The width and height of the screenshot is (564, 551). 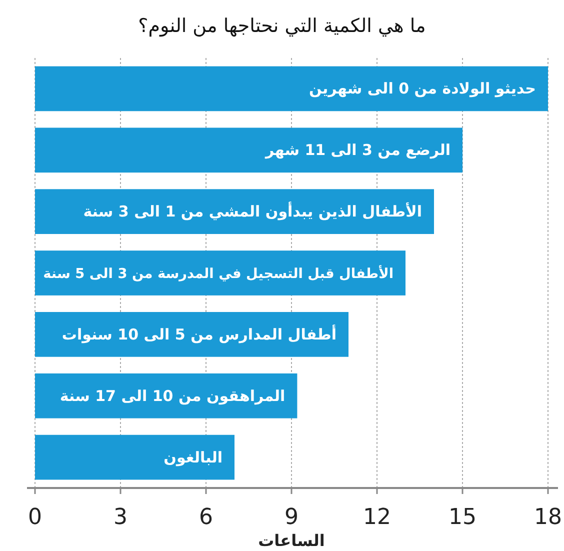 What do you see at coordinates (377, 517) in the screenshot?
I see `x-tick-label: 12` at bounding box center [377, 517].